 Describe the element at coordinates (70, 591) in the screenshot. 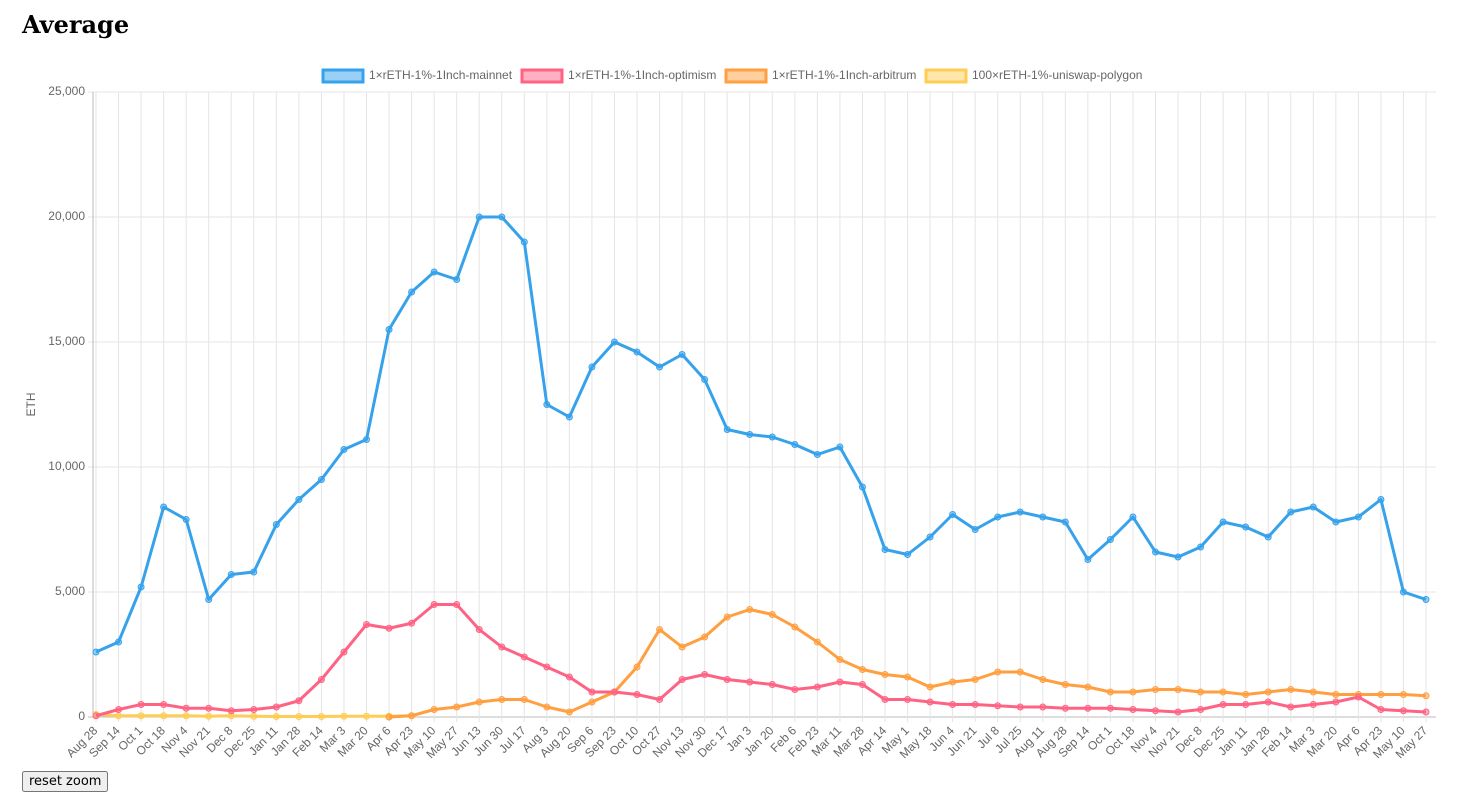

I see `y-tick-label: 5,000` at that location.